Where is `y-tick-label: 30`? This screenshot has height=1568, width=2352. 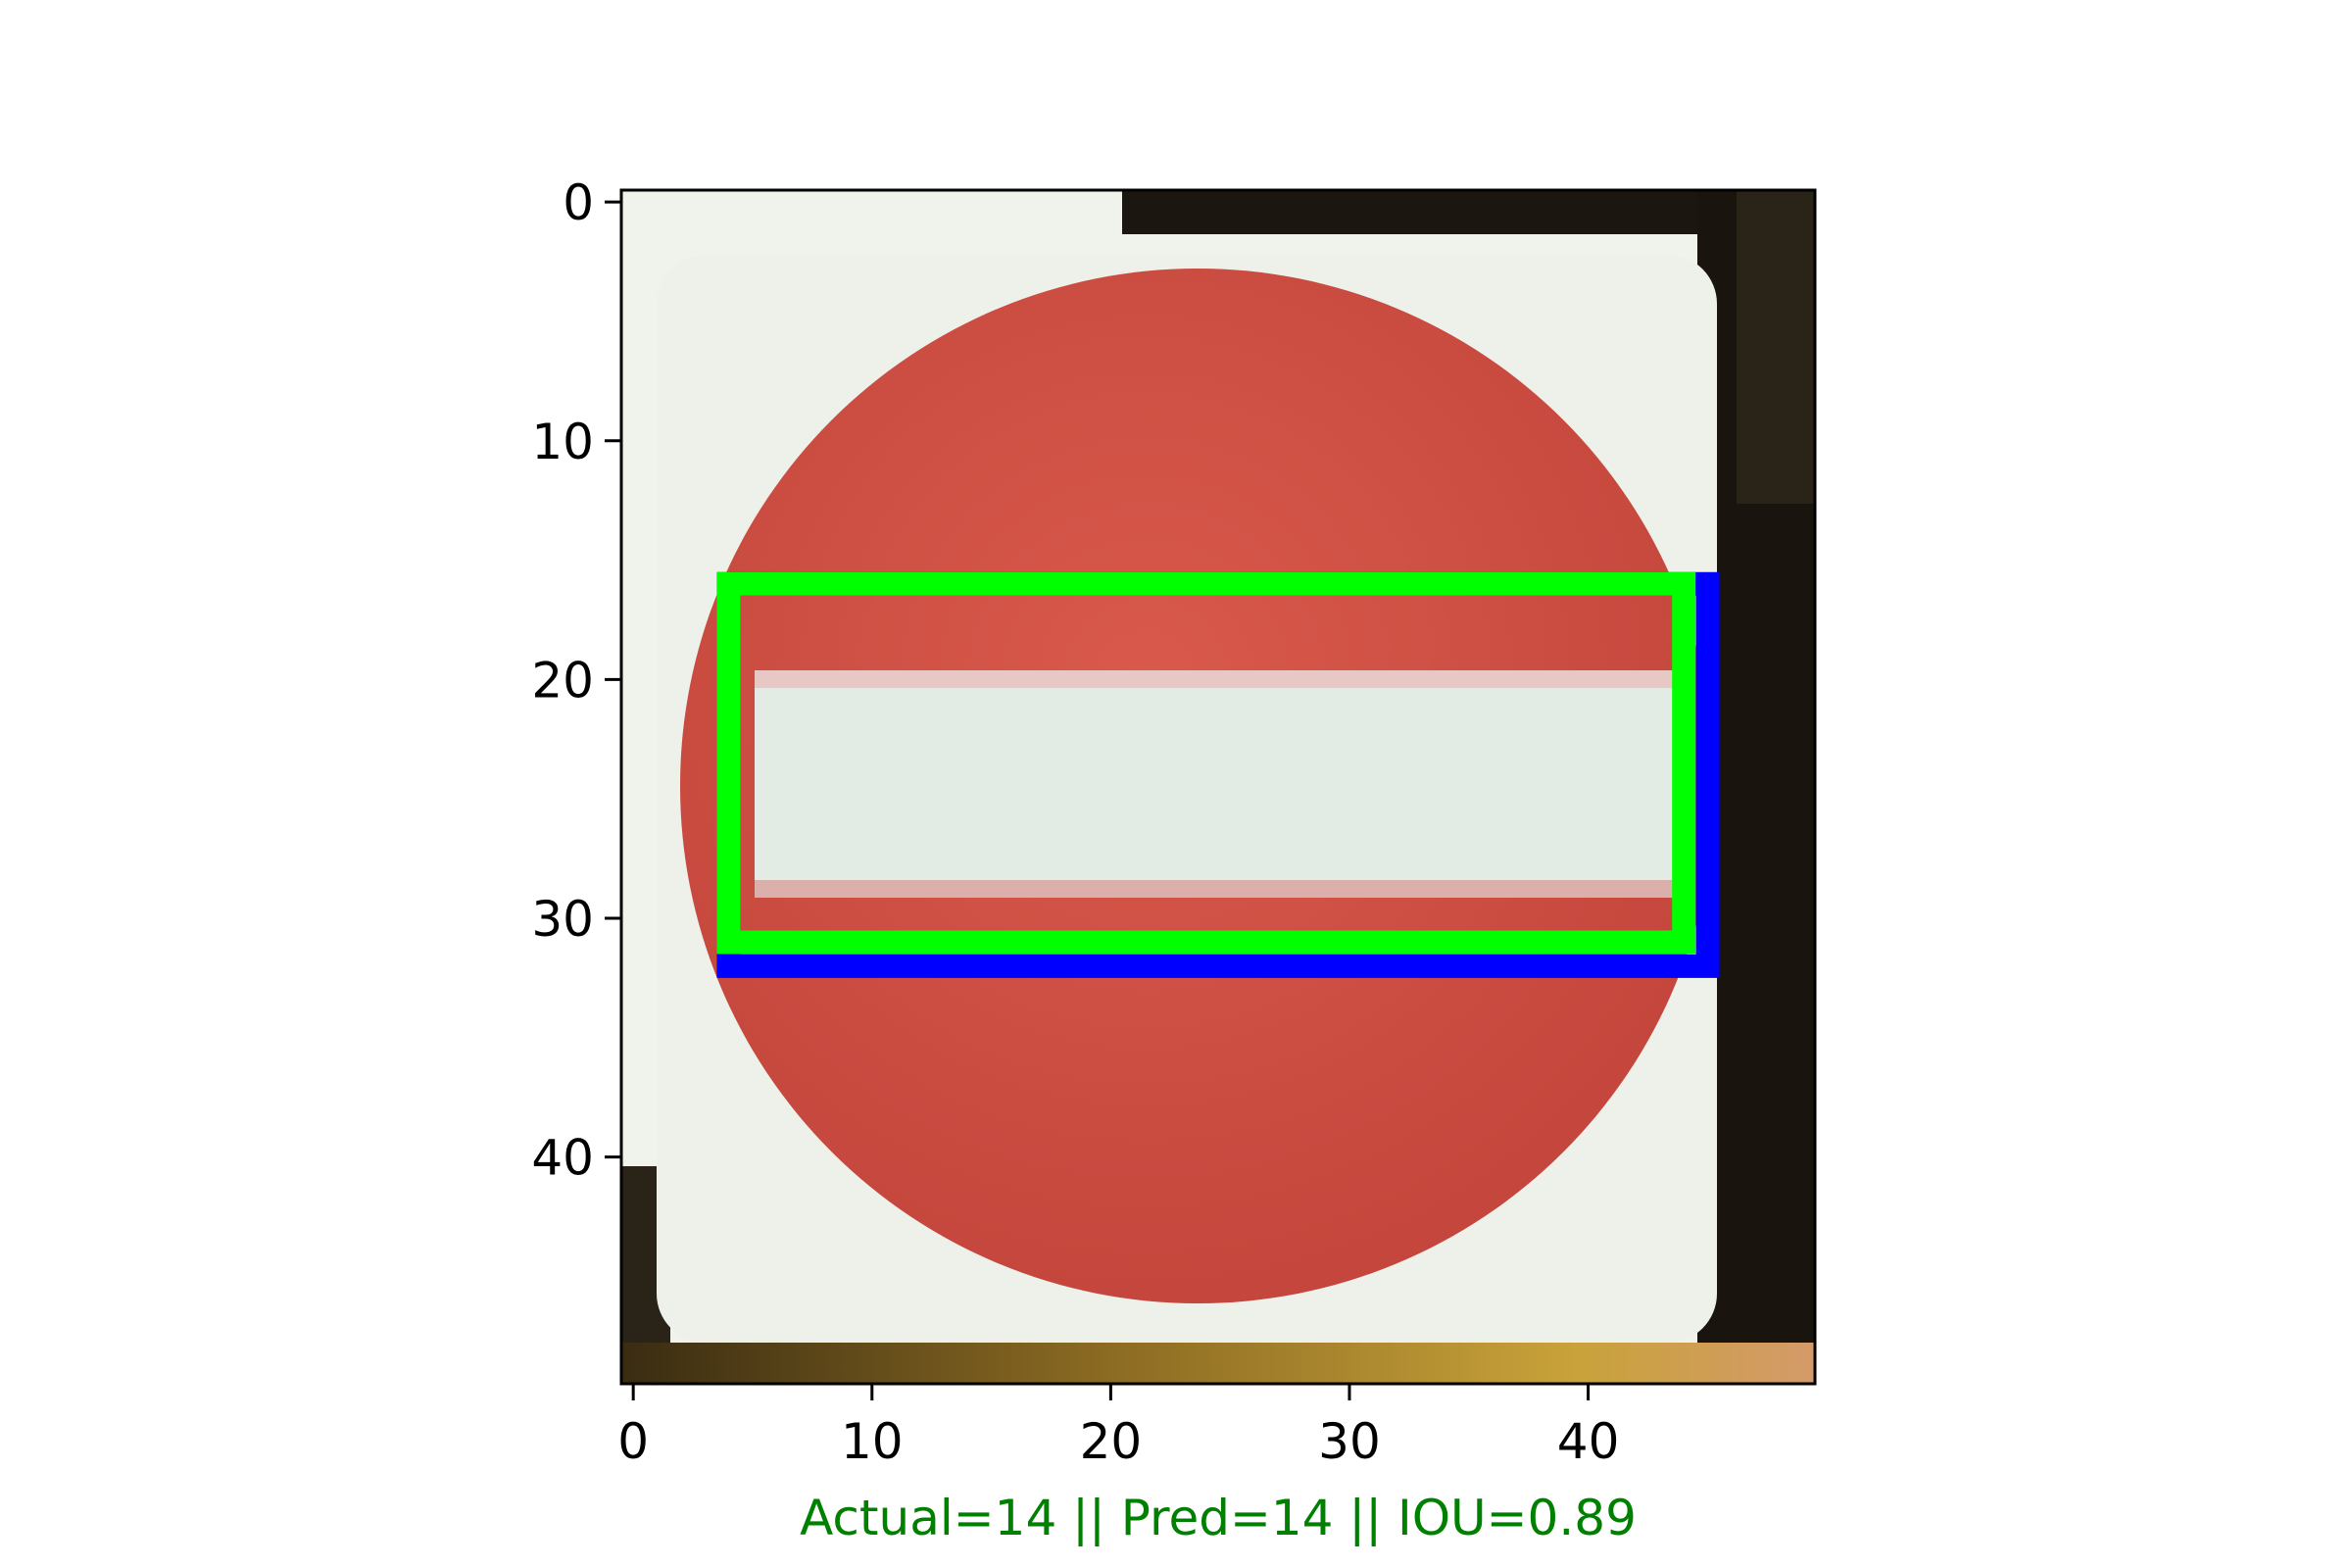 y-tick-label: 30 is located at coordinates (562, 919).